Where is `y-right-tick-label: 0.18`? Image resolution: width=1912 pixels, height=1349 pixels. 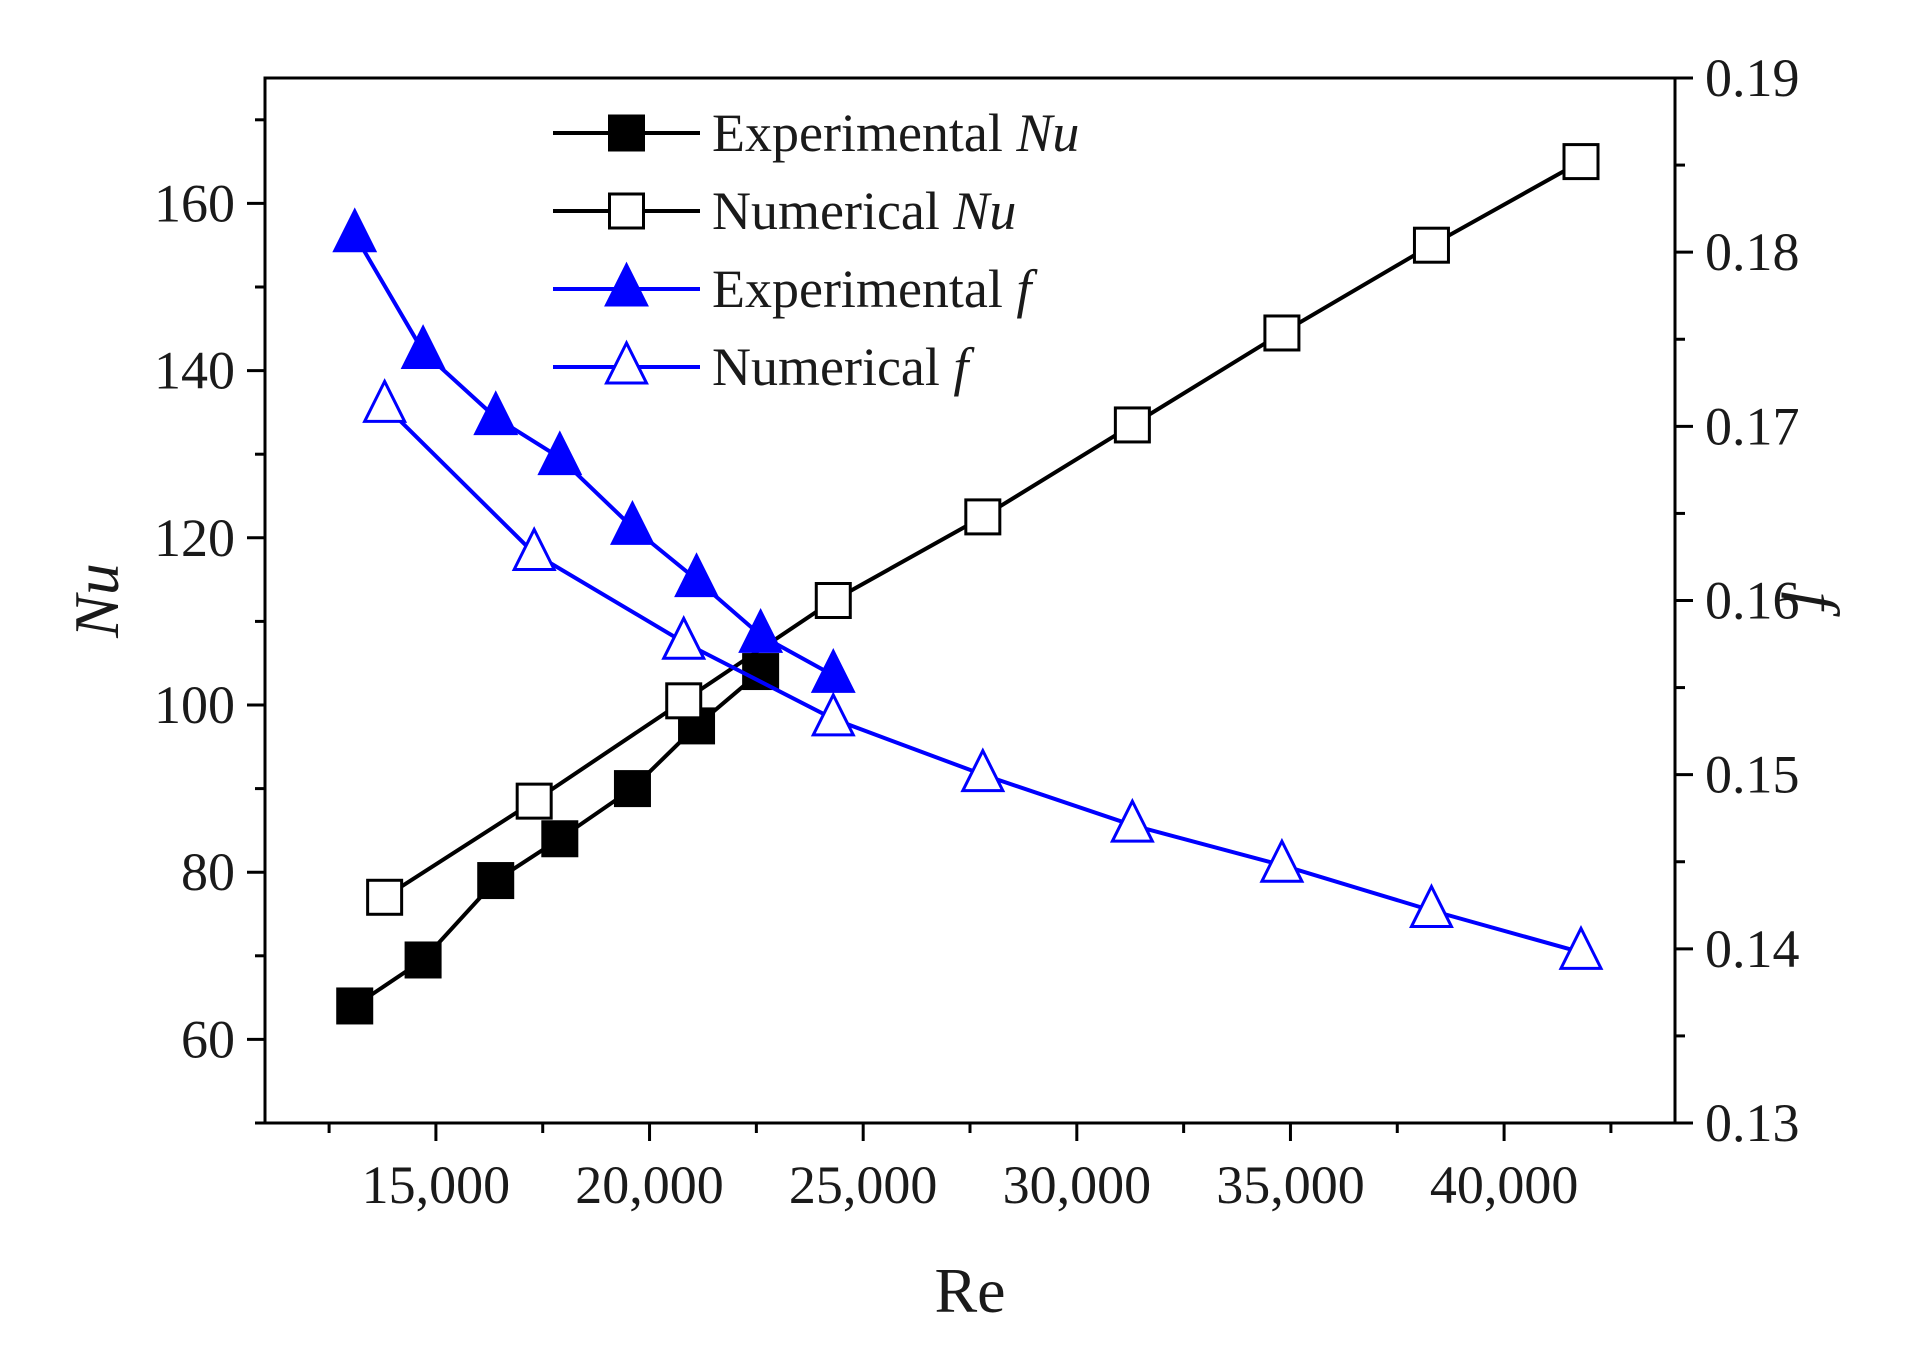
y-right-tick-label: 0.18 is located at coordinates (1752, 252).